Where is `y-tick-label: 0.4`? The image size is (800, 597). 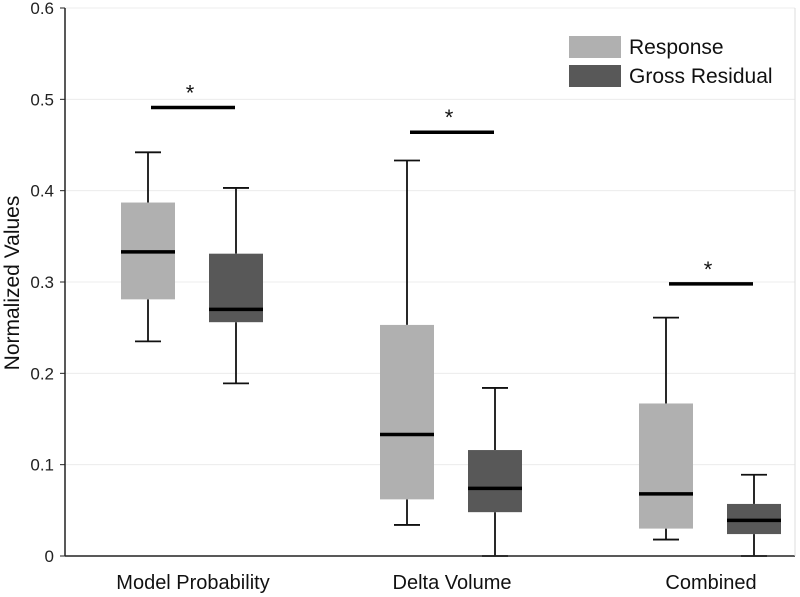 y-tick-label: 0.4 is located at coordinates (42, 191).